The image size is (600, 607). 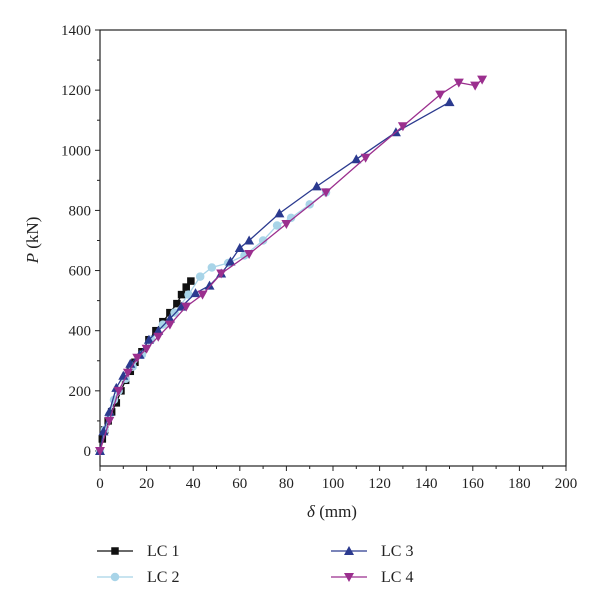 What do you see at coordinates (286, 484) in the screenshot?
I see `x-tick-label: 80` at bounding box center [286, 484].